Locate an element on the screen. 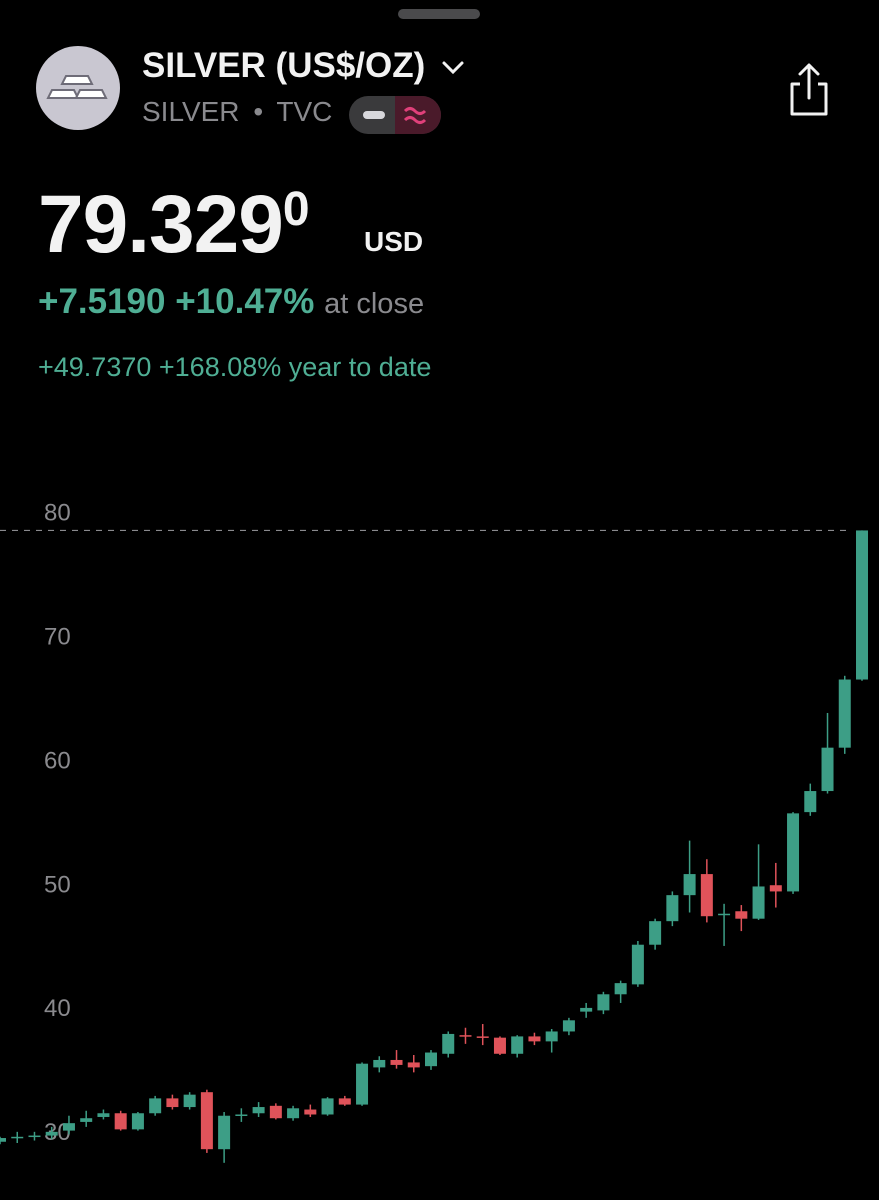 The height and width of the screenshot is (1200, 879). change-note: at close is located at coordinates (374, 304).